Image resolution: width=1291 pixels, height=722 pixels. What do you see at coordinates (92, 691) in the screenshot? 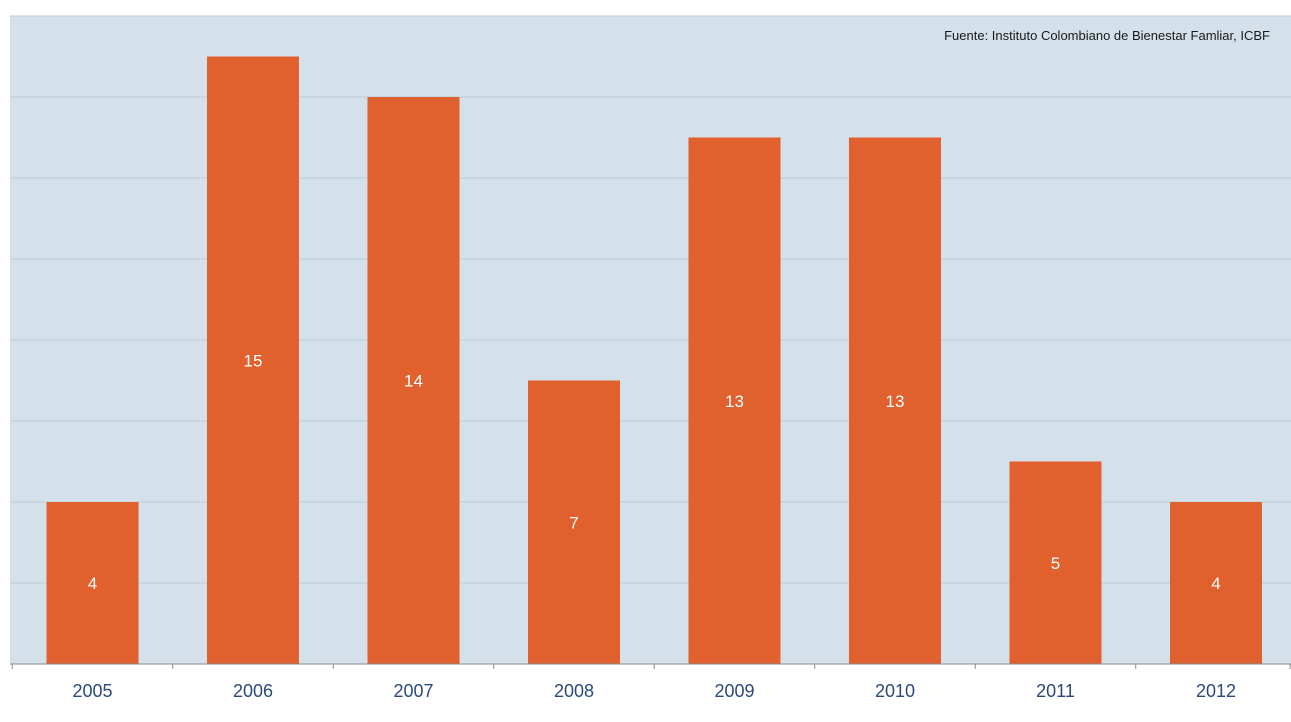
I see `x-tick-label: 2005` at bounding box center [92, 691].